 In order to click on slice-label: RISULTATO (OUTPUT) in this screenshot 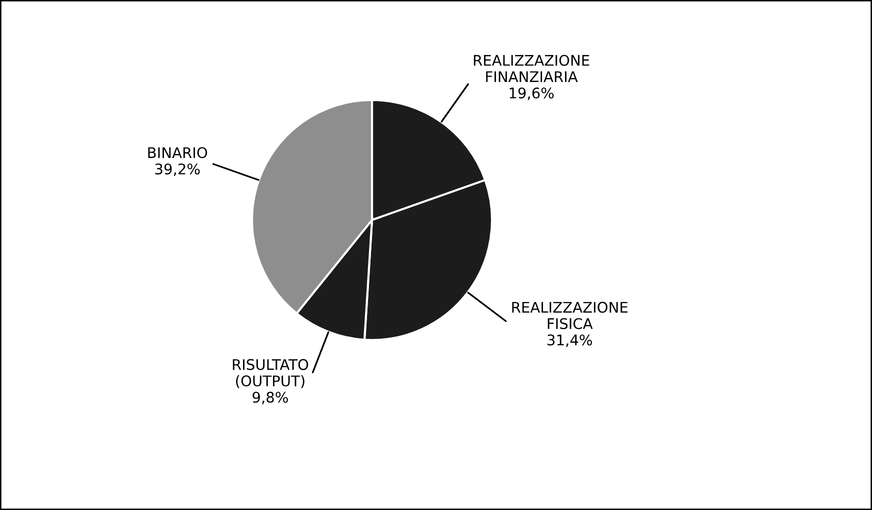, I will do `click(270, 373)`.